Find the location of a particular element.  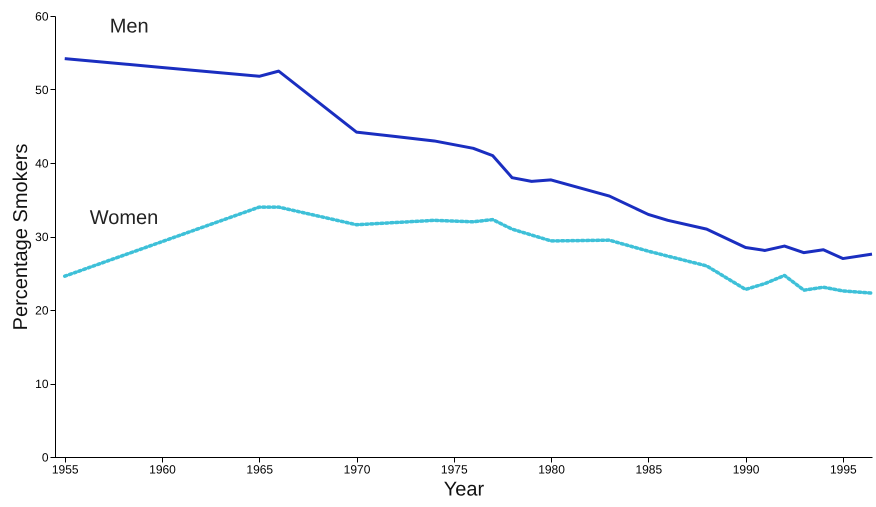

y-tick-label: 40 is located at coordinates (42, 163).